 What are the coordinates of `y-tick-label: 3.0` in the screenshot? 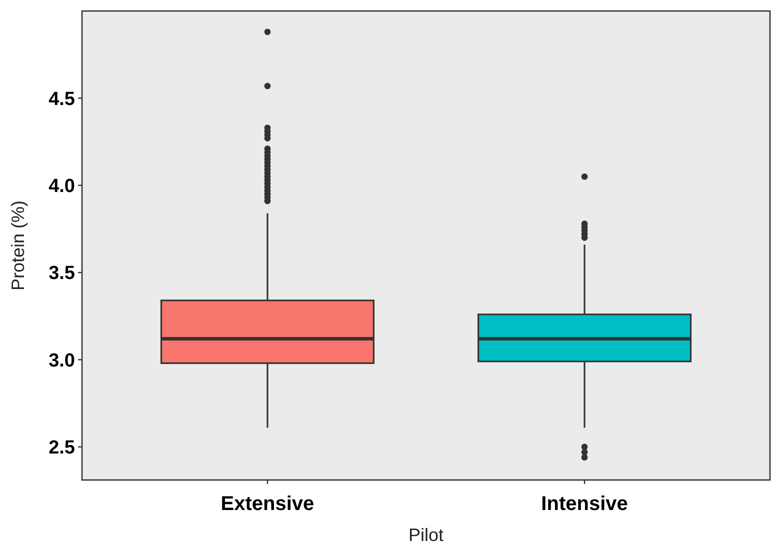 It's located at (61, 361).